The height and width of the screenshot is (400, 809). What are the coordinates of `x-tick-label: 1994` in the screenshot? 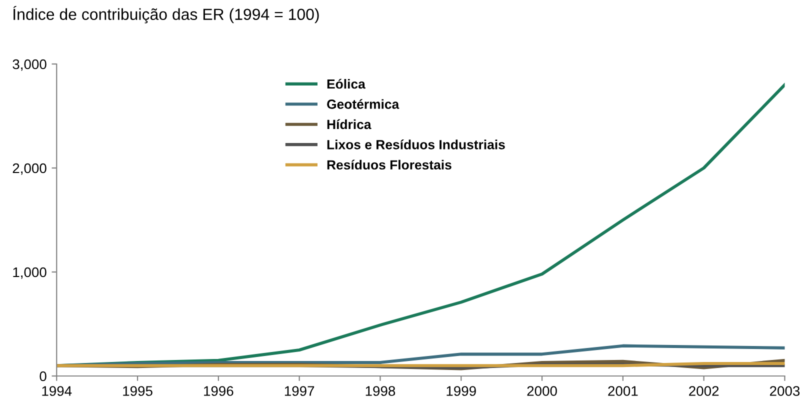 It's located at (57, 391).